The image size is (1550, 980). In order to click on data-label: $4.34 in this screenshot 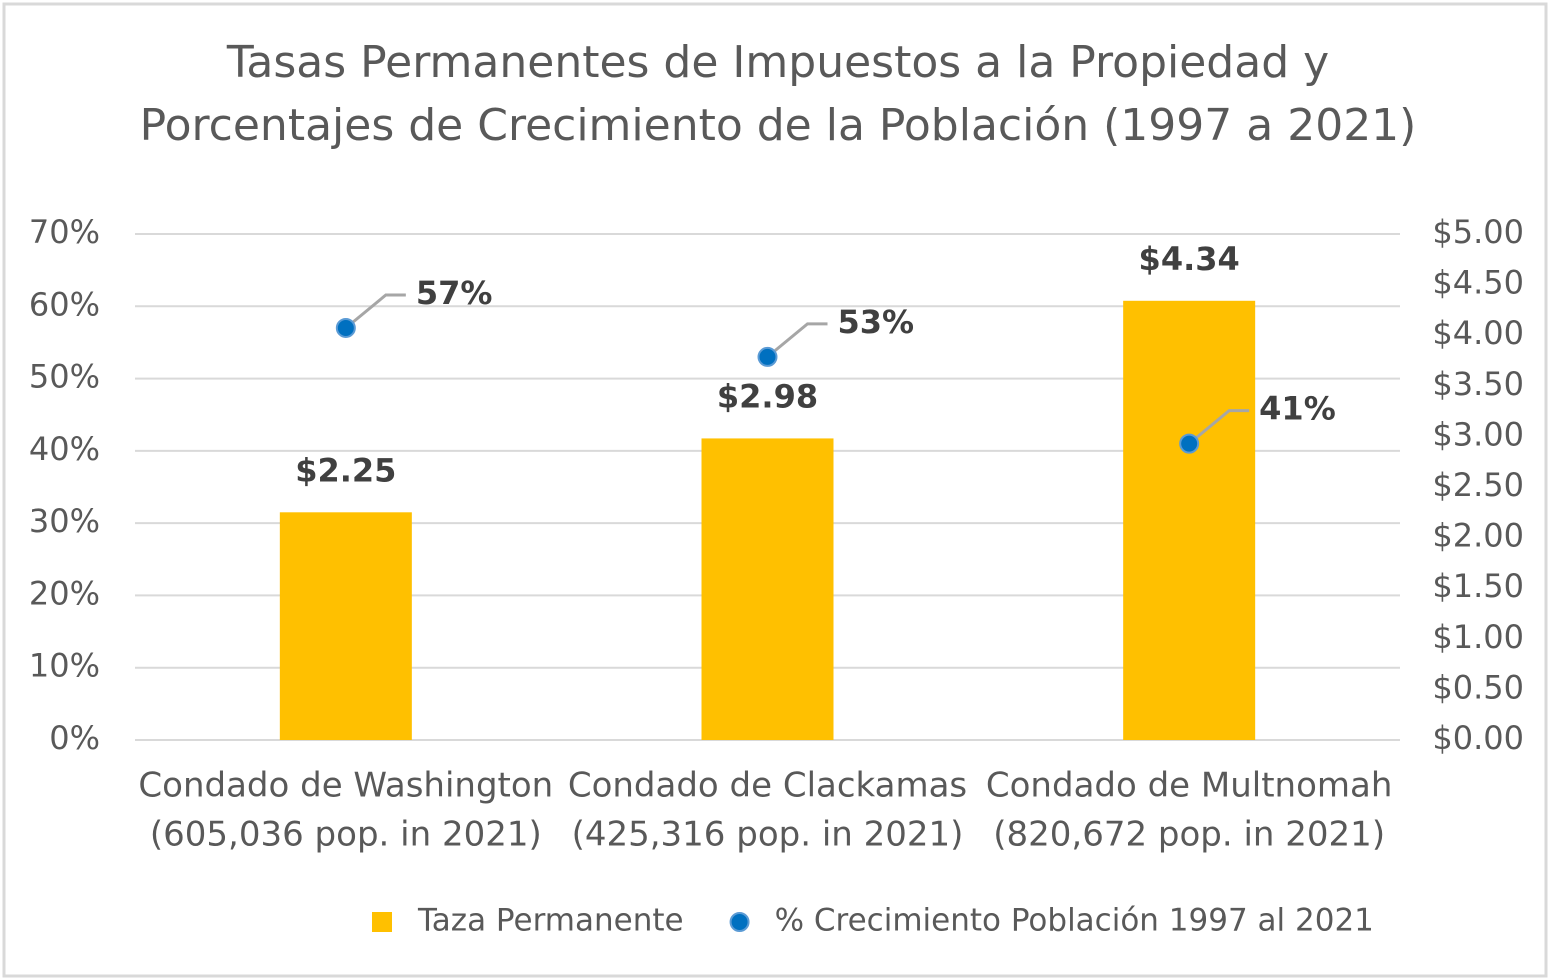, I will do `click(1189, 259)`.